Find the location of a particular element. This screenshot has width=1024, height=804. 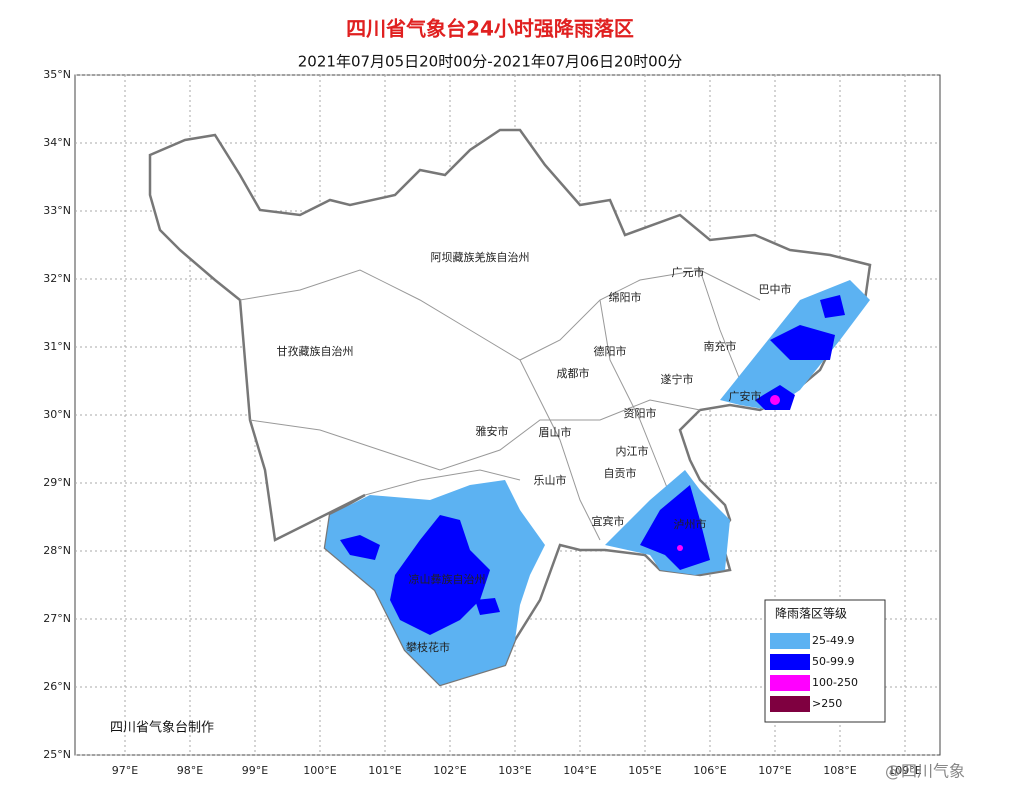

lat-label: 31°N is located at coordinates (57, 346).